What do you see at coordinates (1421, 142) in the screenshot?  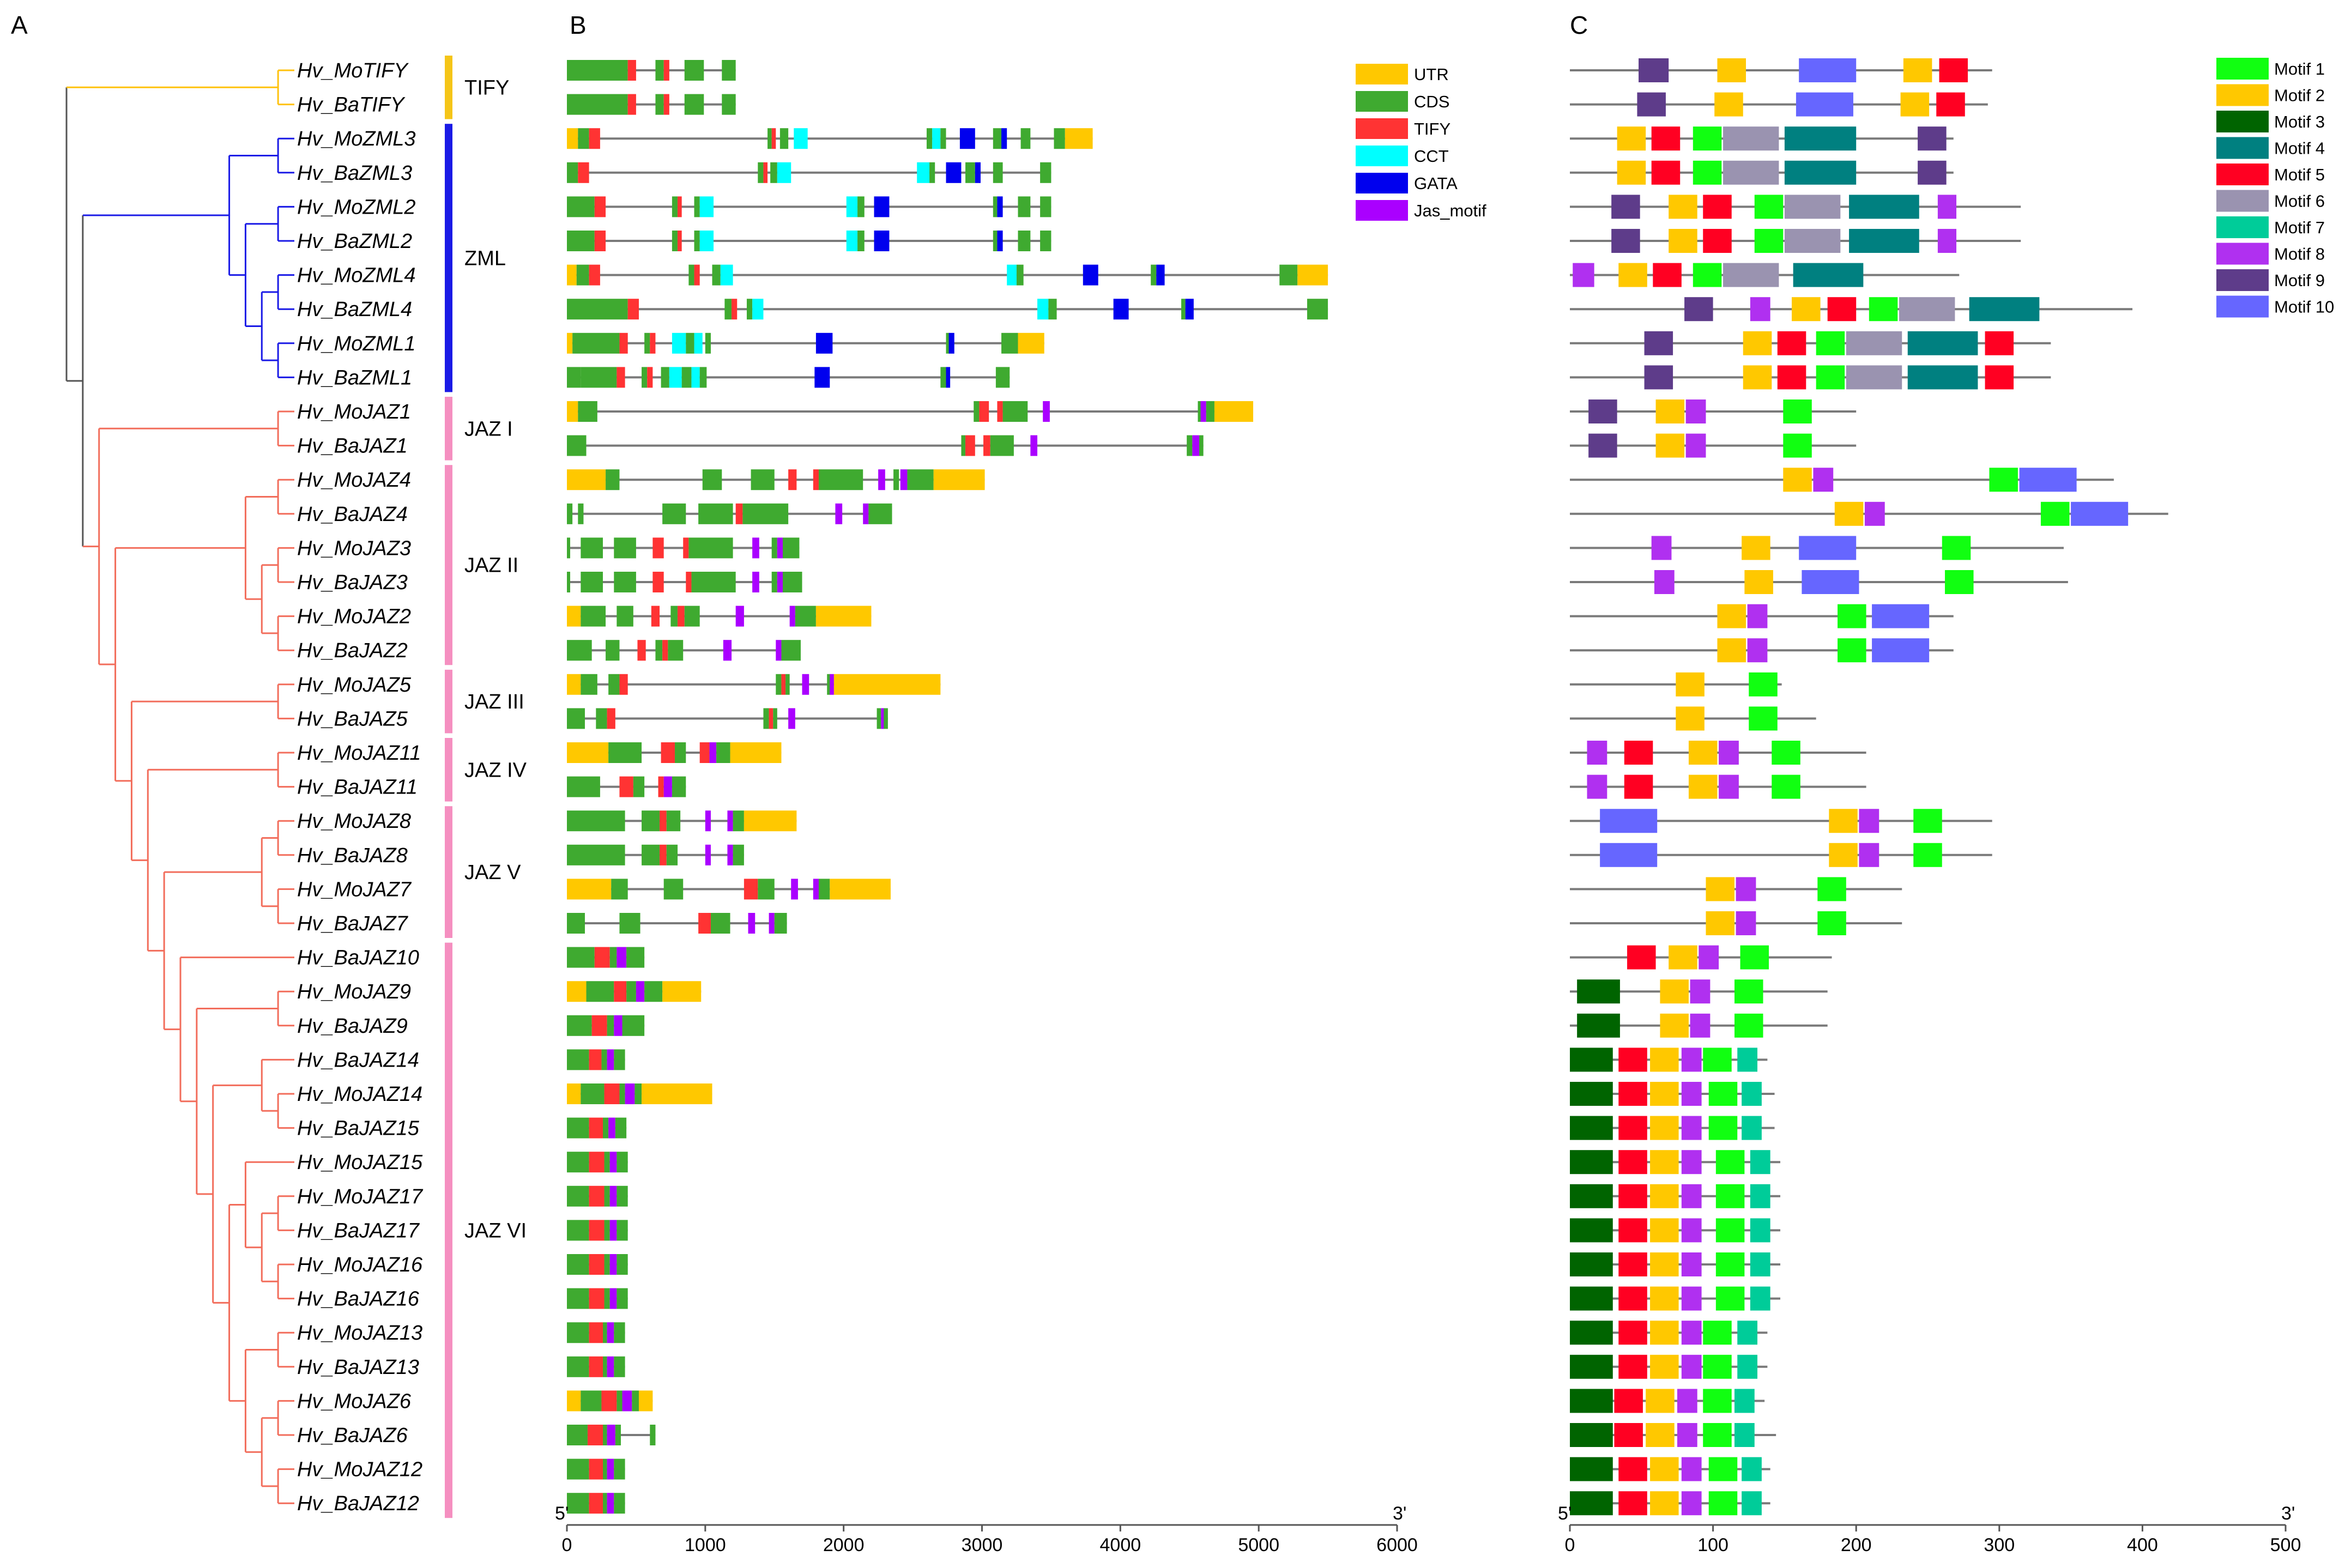 I see `gene-structure-legend: UTR CDS TIFY CCT GATA Jas_motif` at bounding box center [1421, 142].